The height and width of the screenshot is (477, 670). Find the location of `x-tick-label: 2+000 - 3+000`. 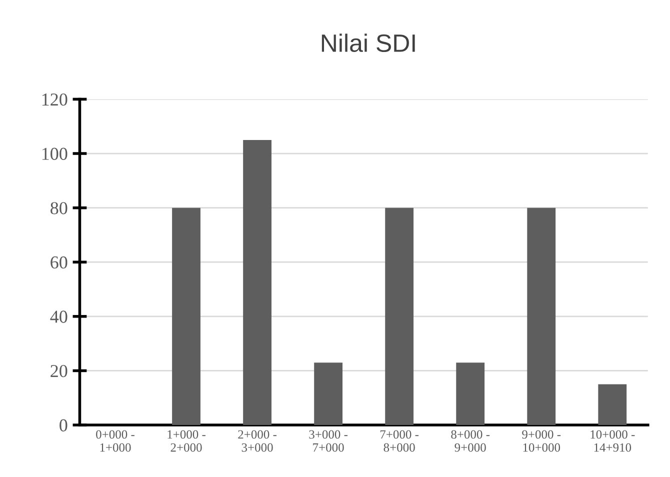

x-tick-label: 2+000 - 3+000 is located at coordinates (257, 441).